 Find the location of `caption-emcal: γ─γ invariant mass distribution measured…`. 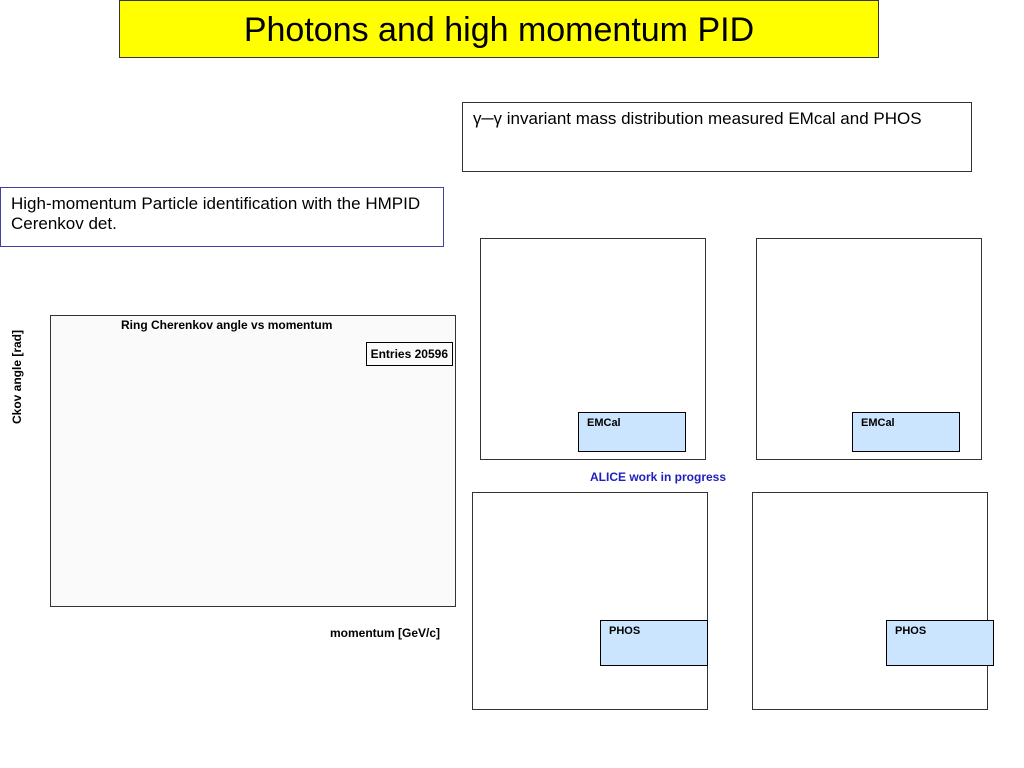

caption-emcal: γ─γ invariant mass distribution measured… is located at coordinates (717, 137).